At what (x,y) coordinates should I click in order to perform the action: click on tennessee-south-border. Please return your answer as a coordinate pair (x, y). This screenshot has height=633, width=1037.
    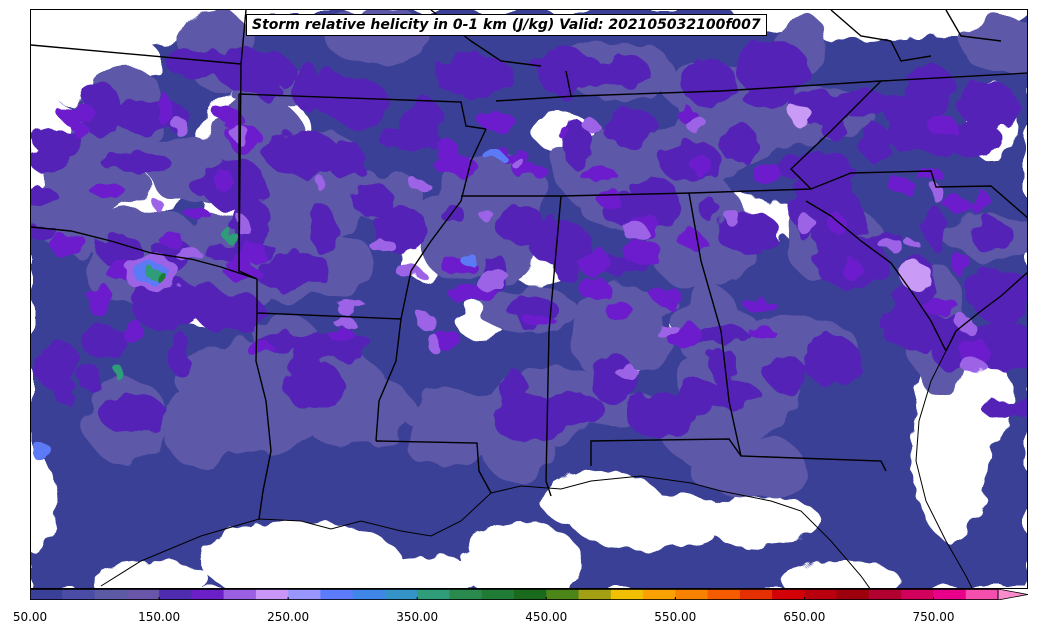
    Looking at the image, I should click on (636, 192).